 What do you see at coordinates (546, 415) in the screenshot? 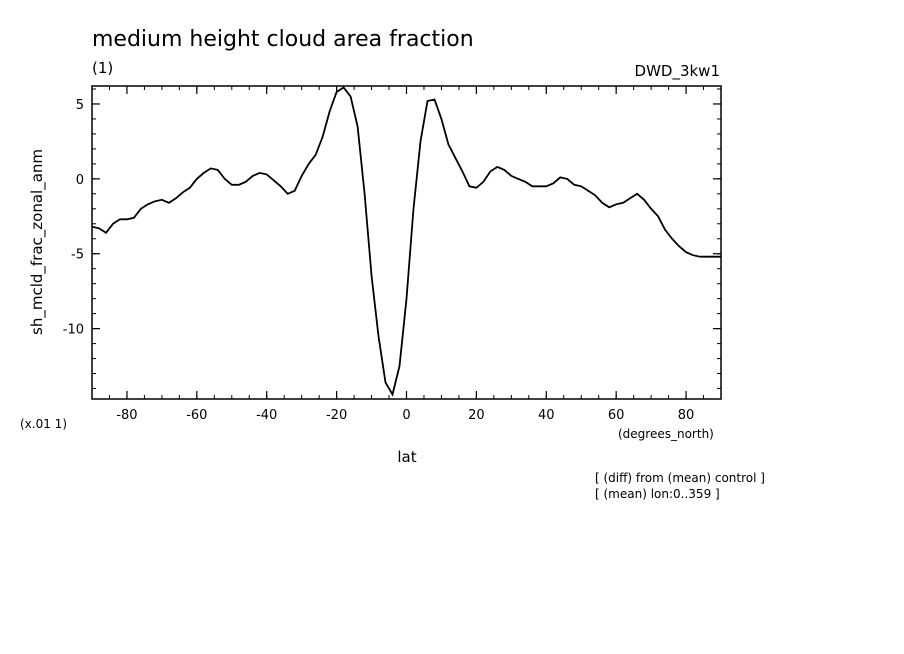
I see `x-tick-label: 40` at bounding box center [546, 415].